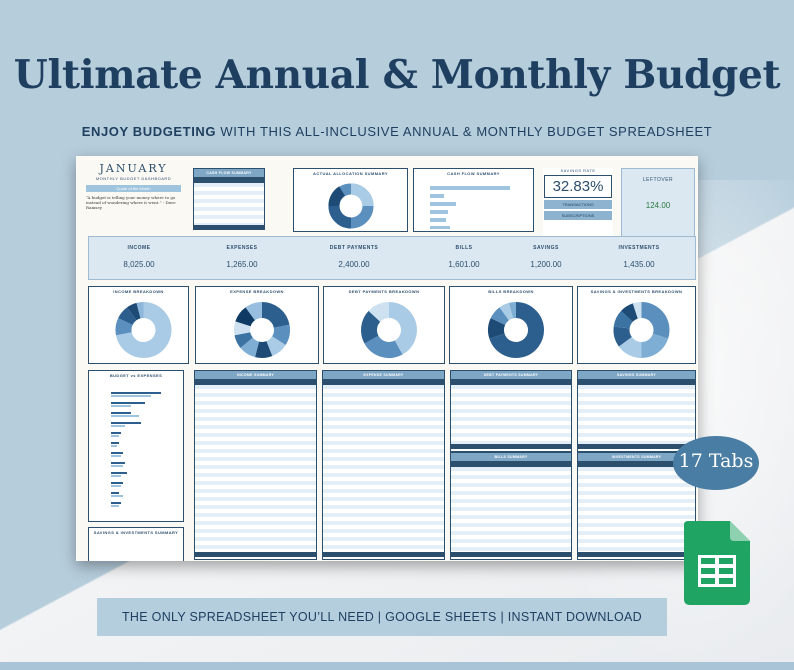 The image size is (794, 670). What do you see at coordinates (546, 257) in the screenshot?
I see `stat-savings: SAVINGS 1,200.00` at bounding box center [546, 257].